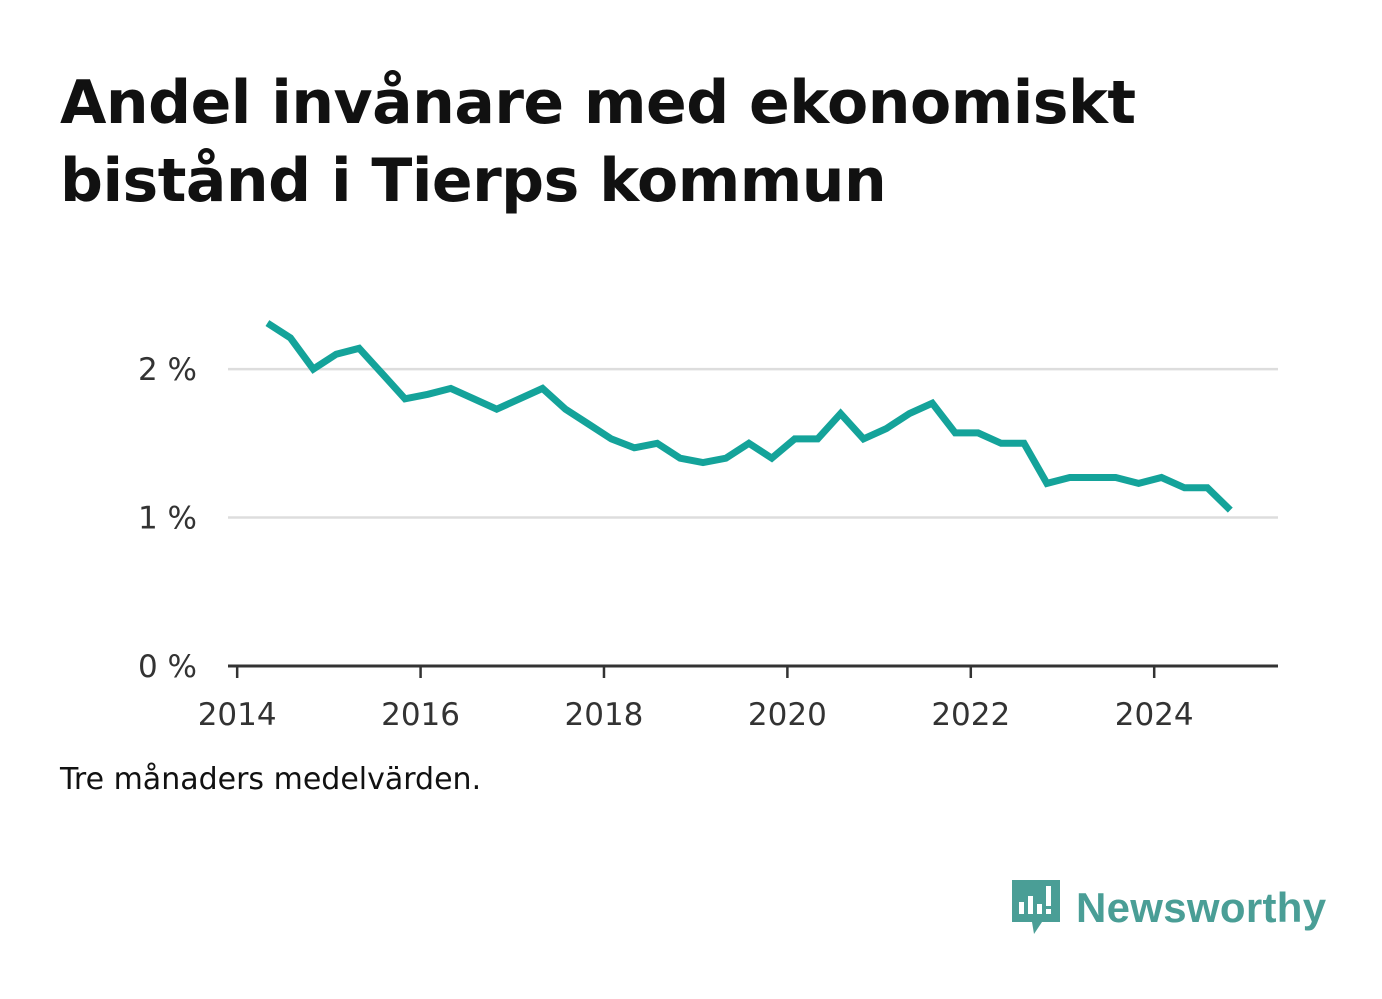  I want to click on x-tick-label: 2022, so click(970, 715).